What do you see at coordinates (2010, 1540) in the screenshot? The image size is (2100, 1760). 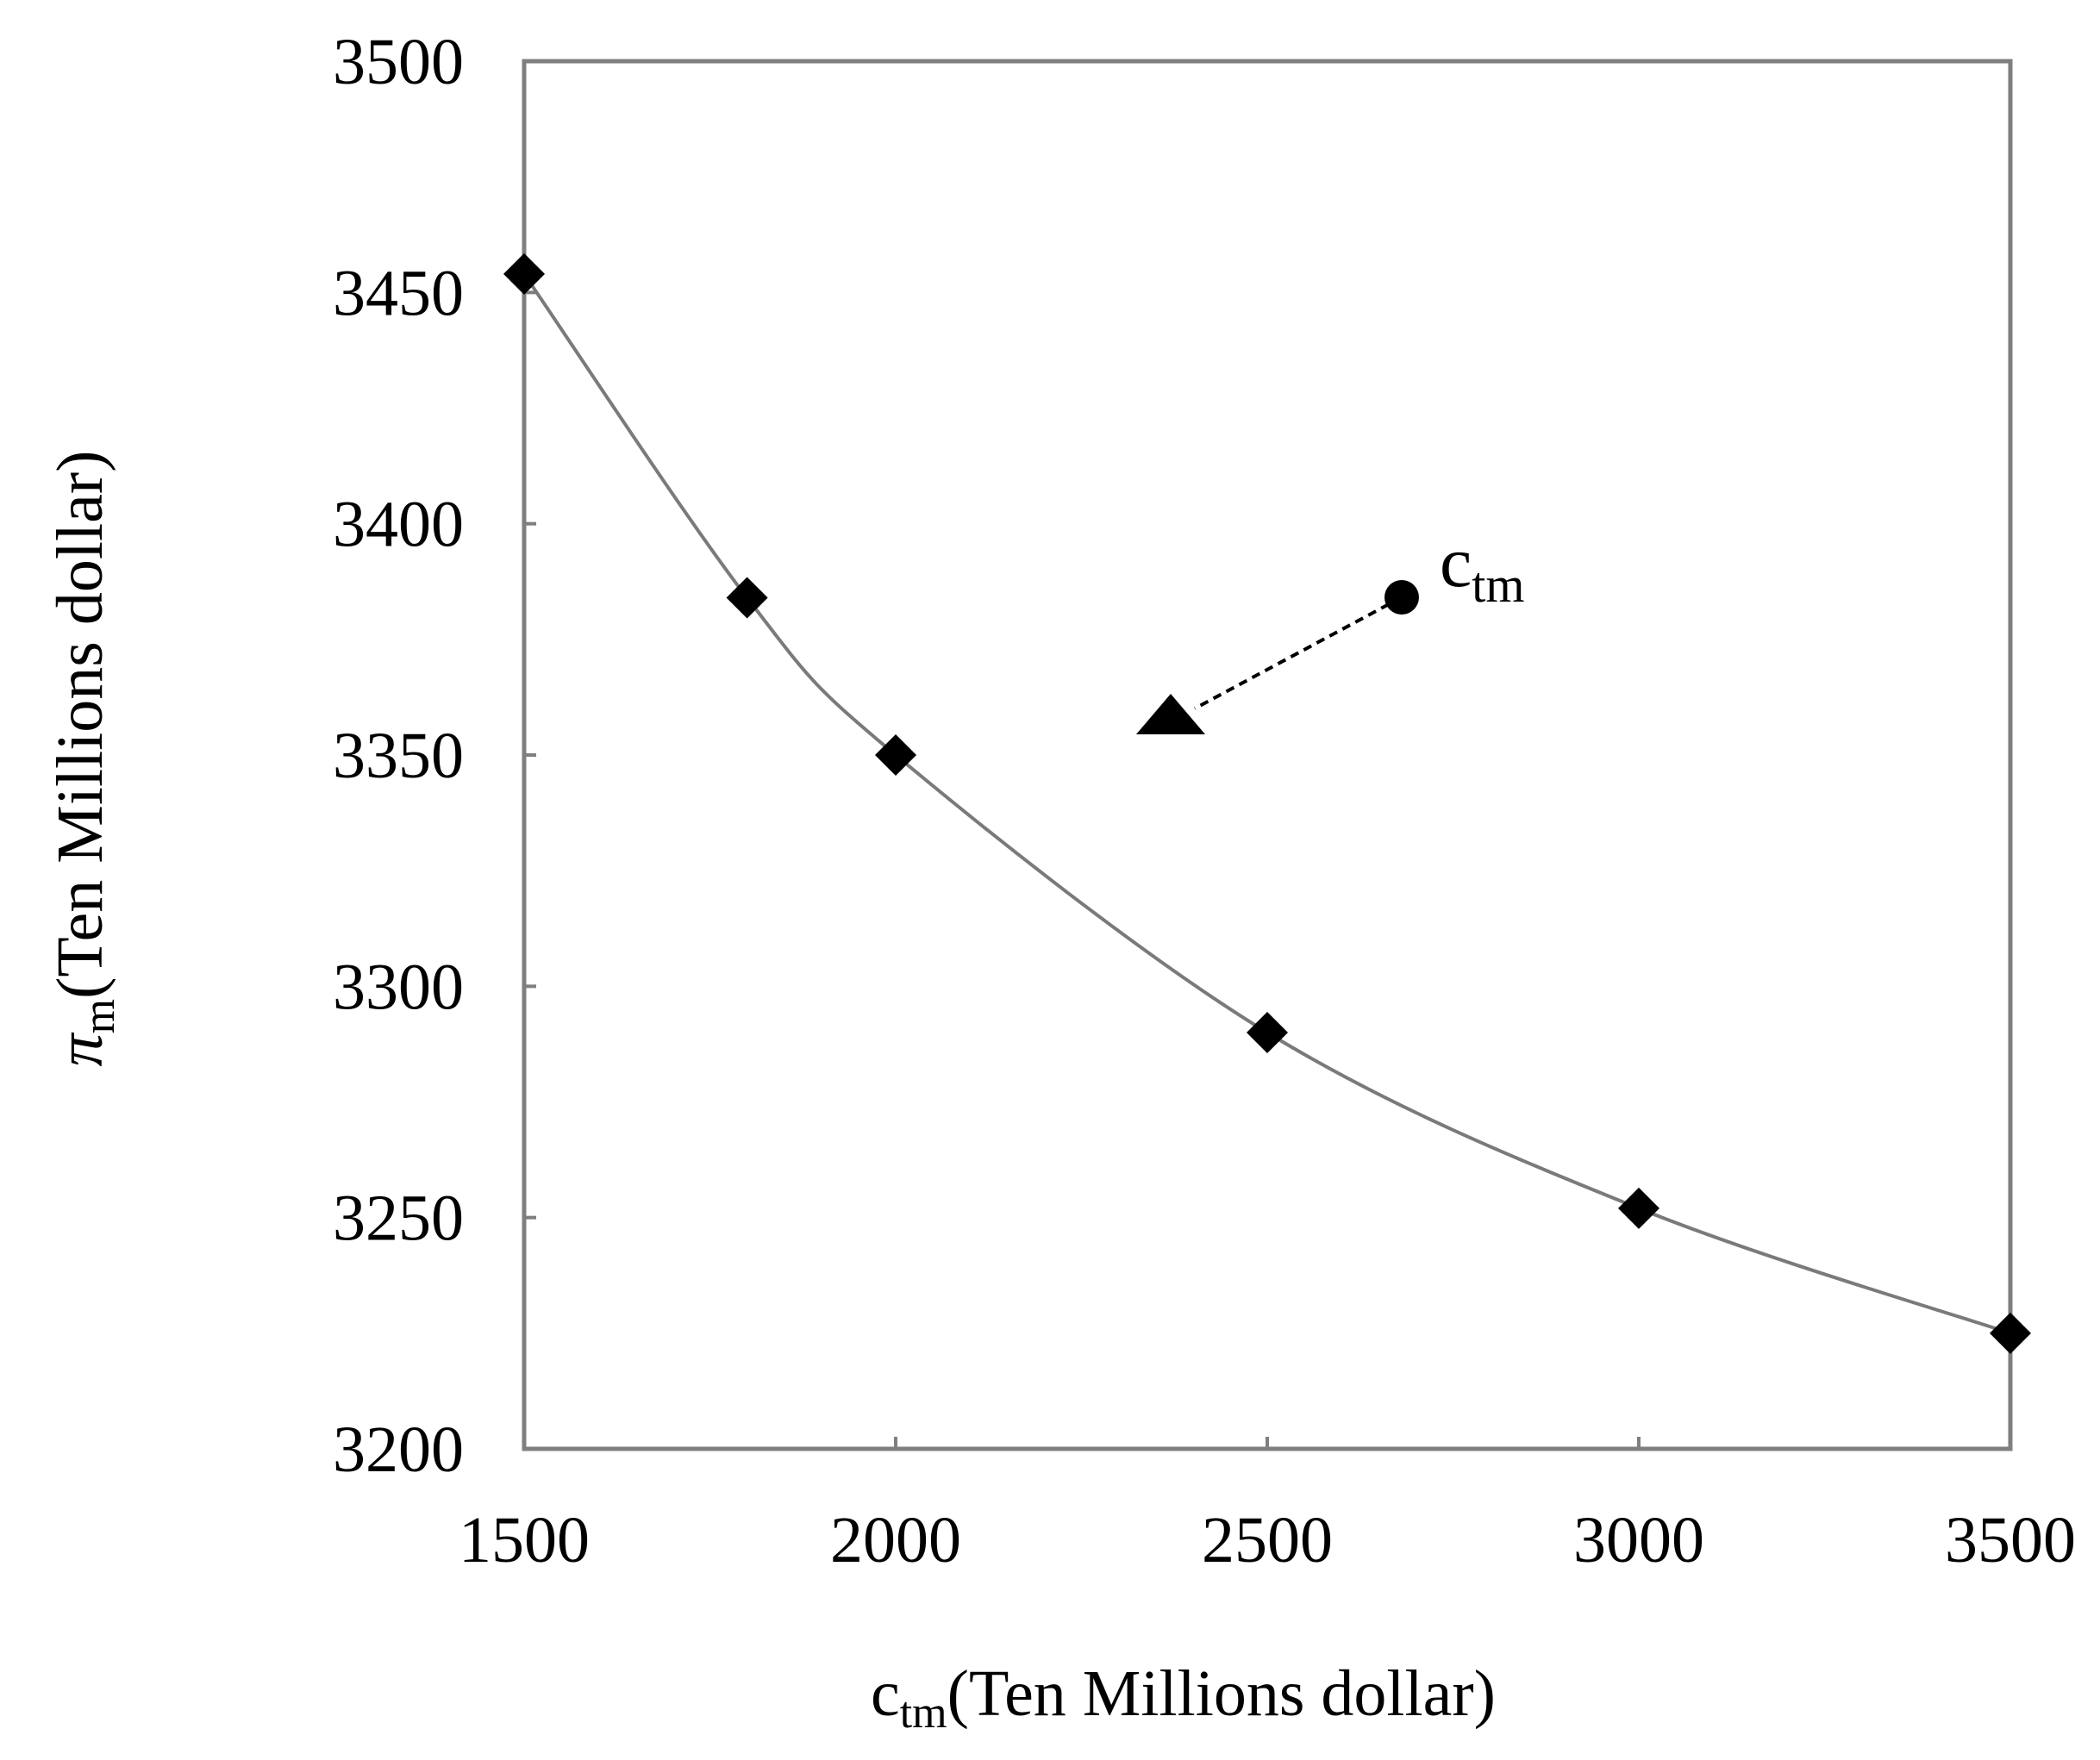 I see `x-tick-label: 3500` at bounding box center [2010, 1540].